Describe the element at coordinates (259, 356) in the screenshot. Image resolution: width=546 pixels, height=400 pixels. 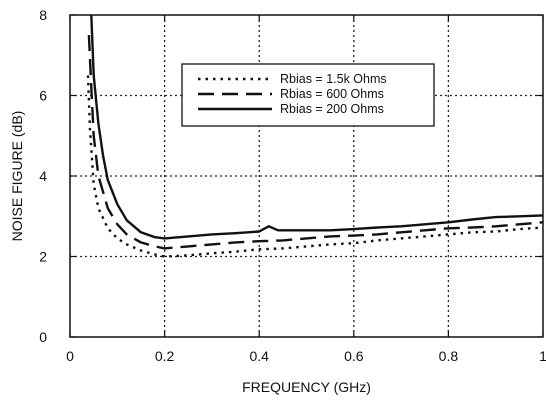
I see `x-tick-label: 0.4` at that location.